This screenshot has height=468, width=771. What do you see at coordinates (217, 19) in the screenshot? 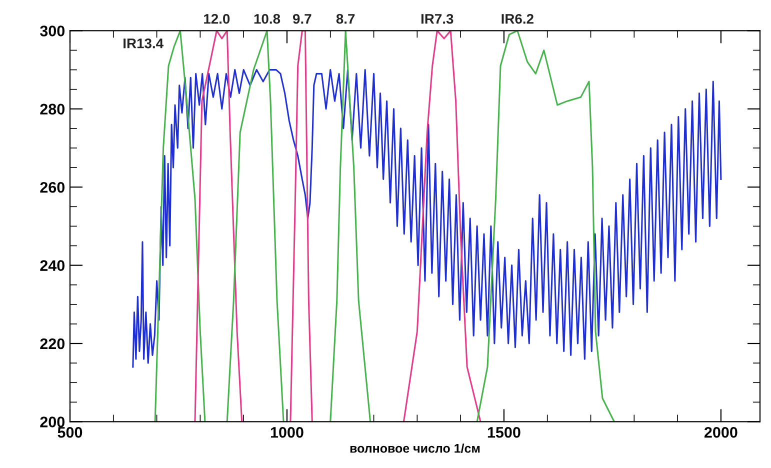
I see `series-label: 12.0` at bounding box center [217, 19].